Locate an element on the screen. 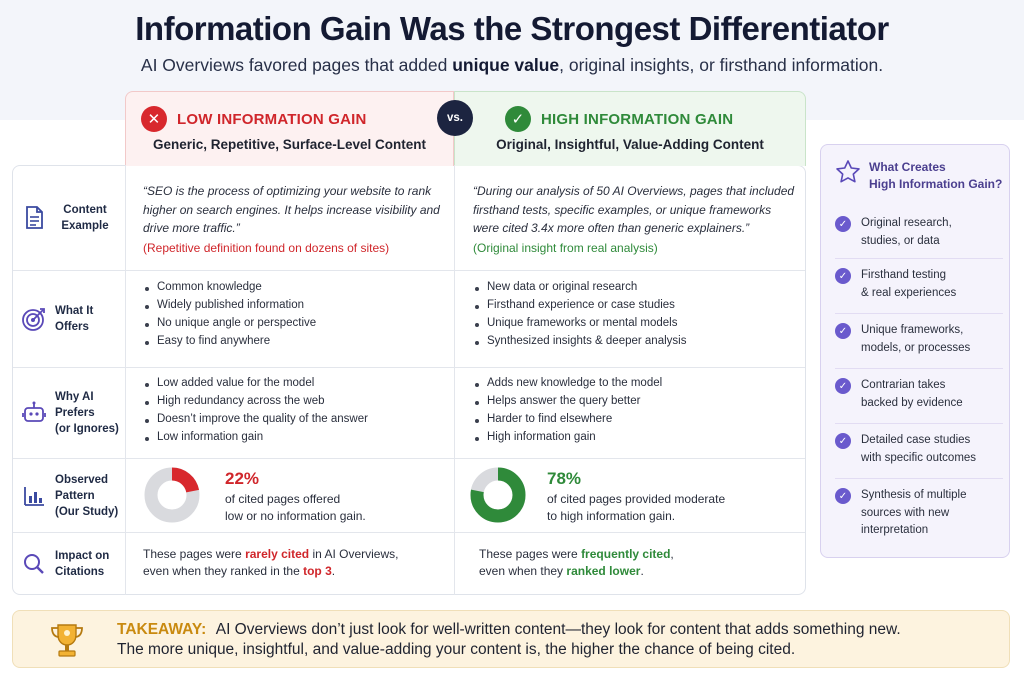 The height and width of the screenshot is (683, 1024). list-item: Unique frameworks or mental models is located at coordinates (635, 323).